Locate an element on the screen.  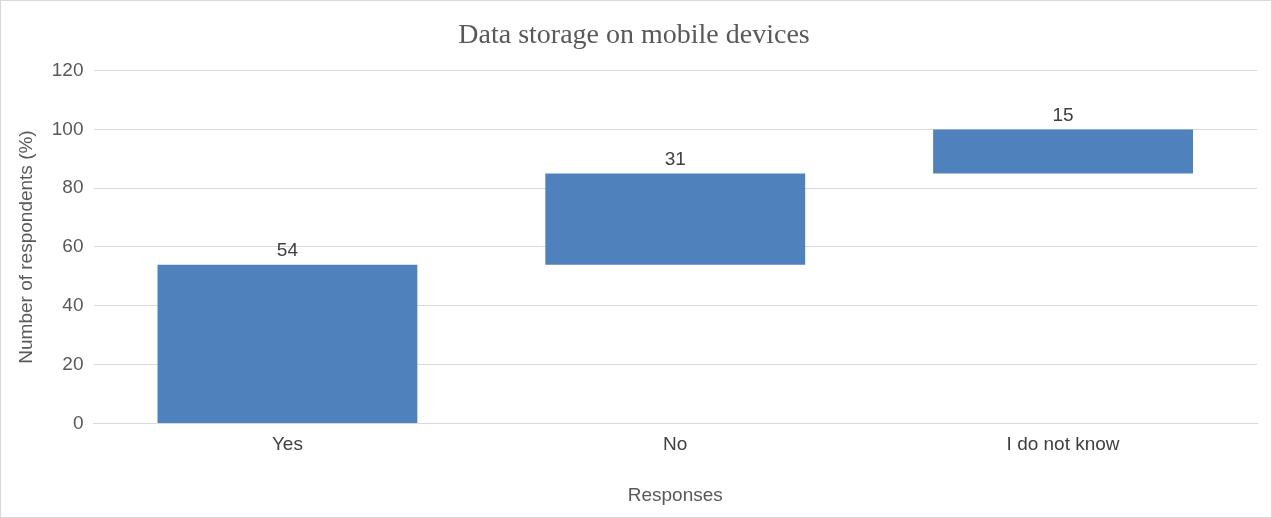
x-tick-label: Yes is located at coordinates (287, 444).